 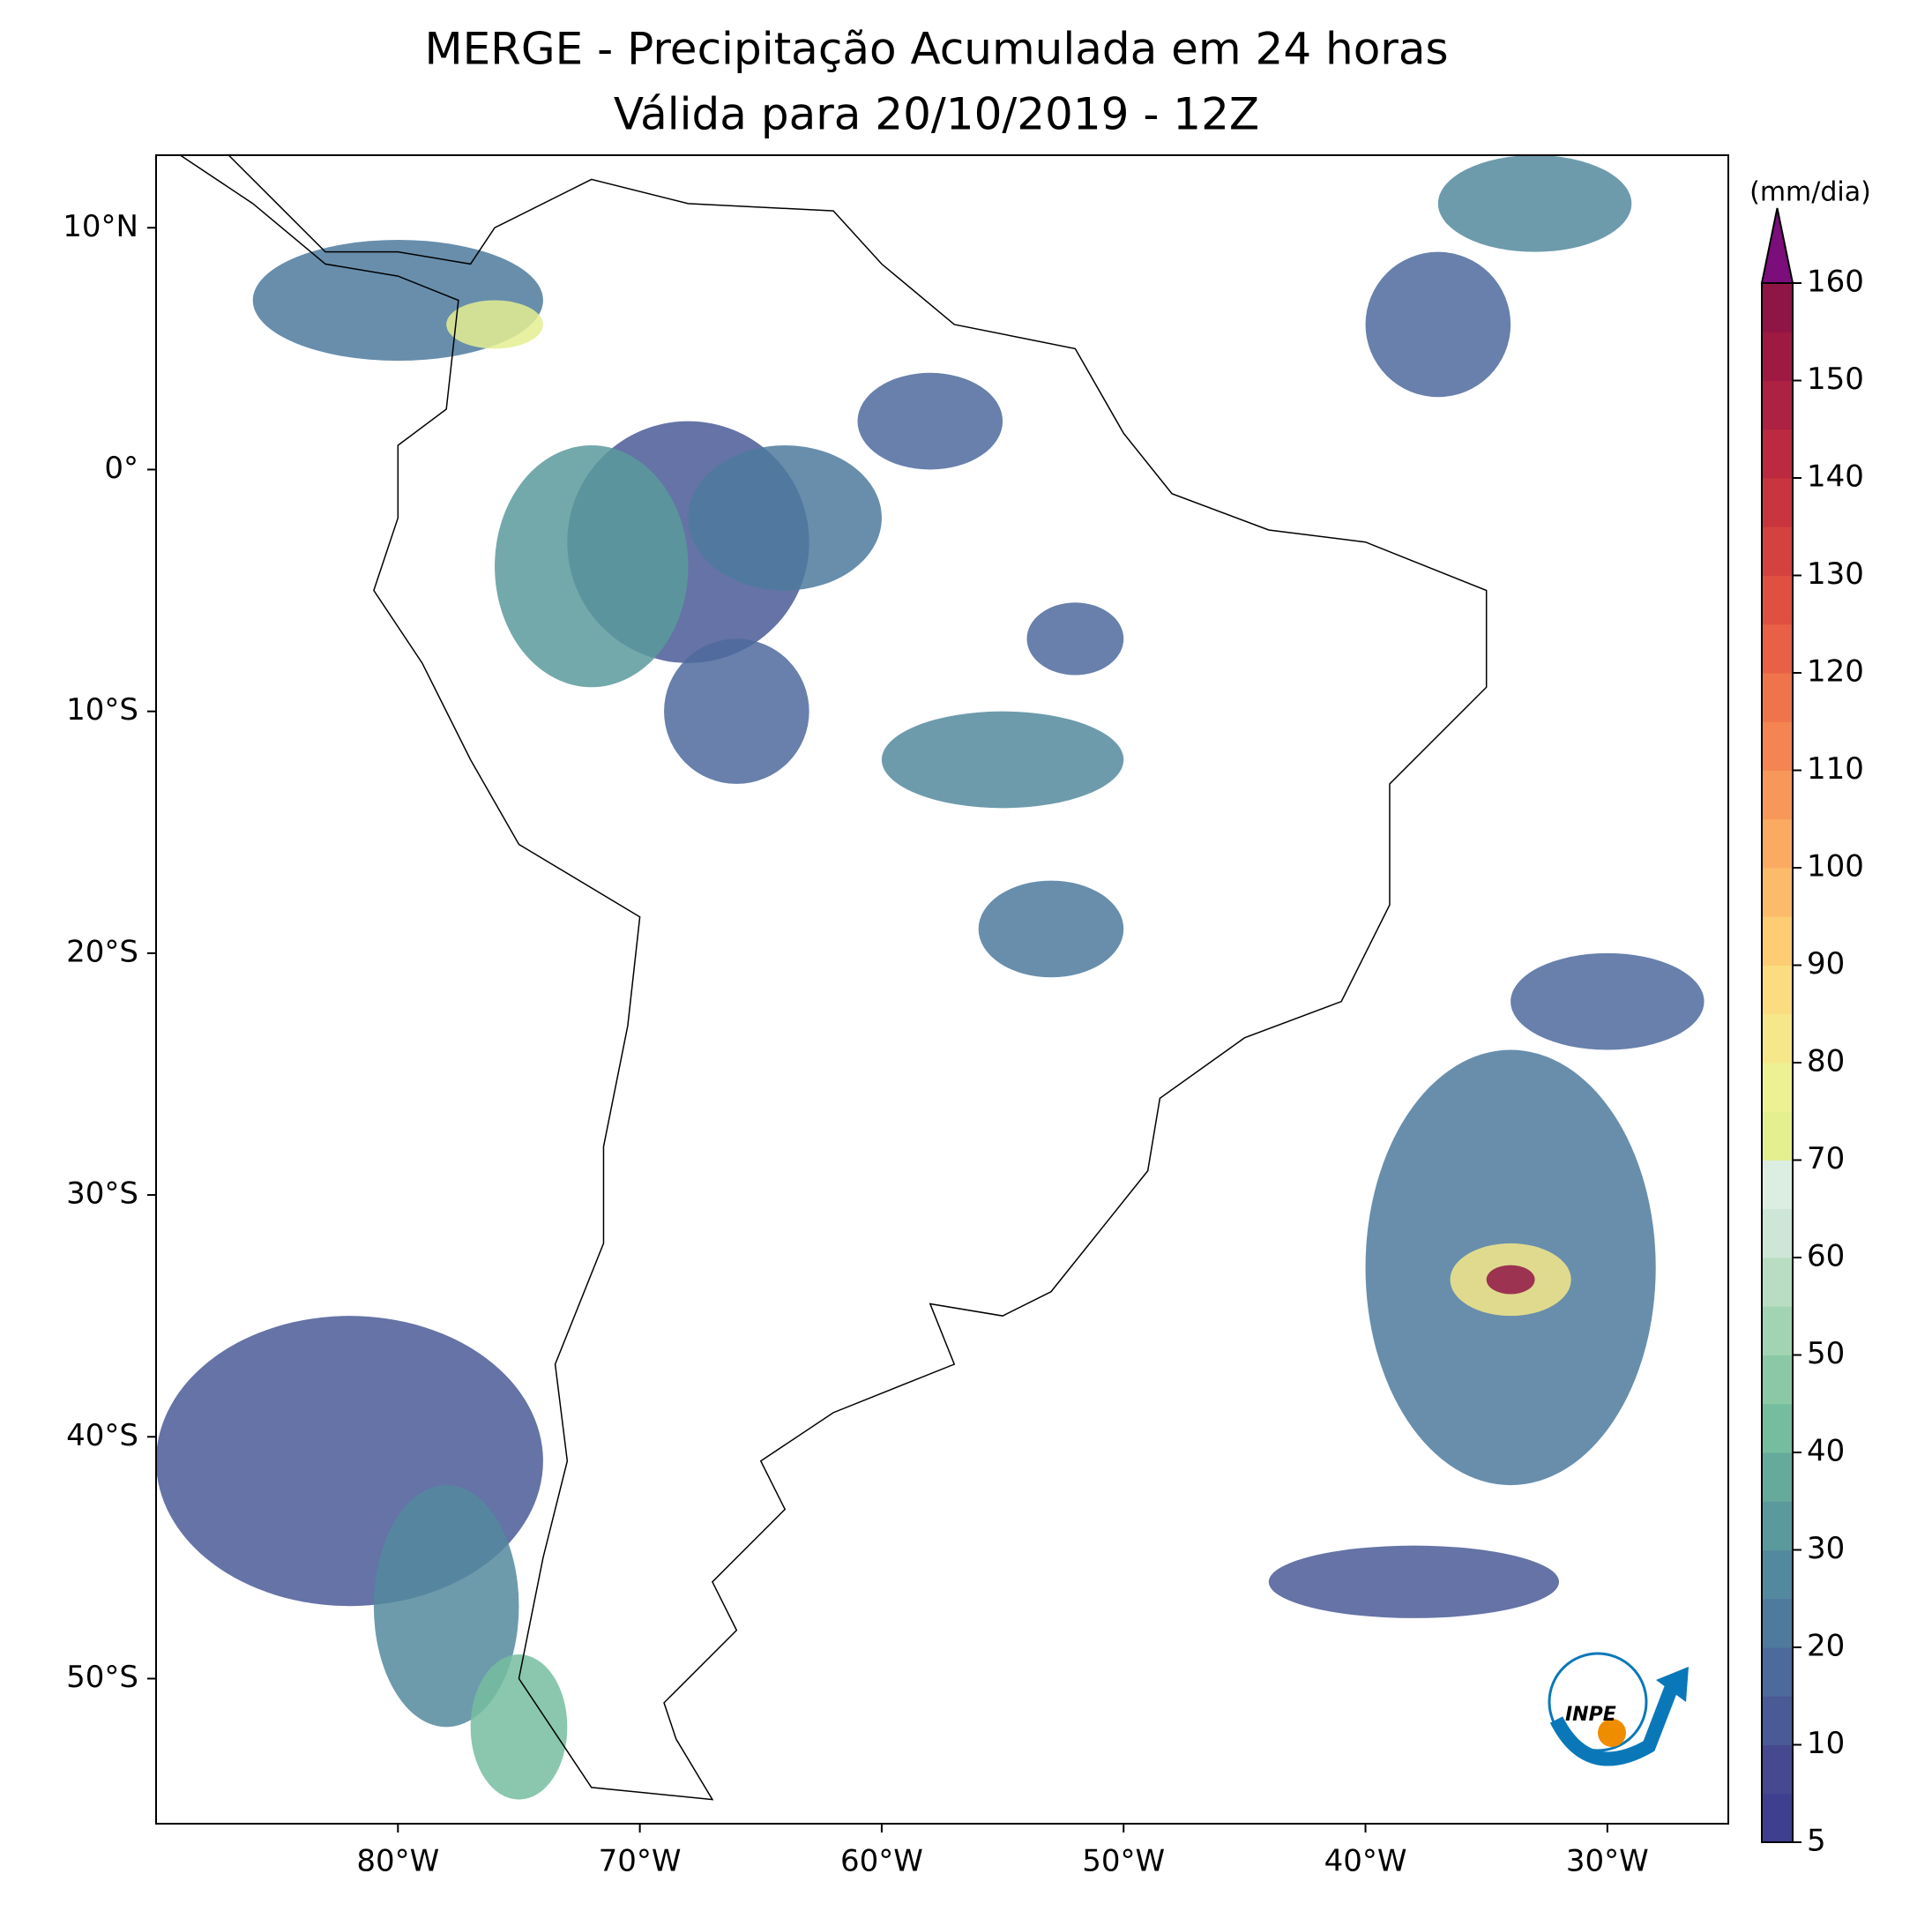 I want to click on y-tick-label: 10°S, so click(x=102, y=710).